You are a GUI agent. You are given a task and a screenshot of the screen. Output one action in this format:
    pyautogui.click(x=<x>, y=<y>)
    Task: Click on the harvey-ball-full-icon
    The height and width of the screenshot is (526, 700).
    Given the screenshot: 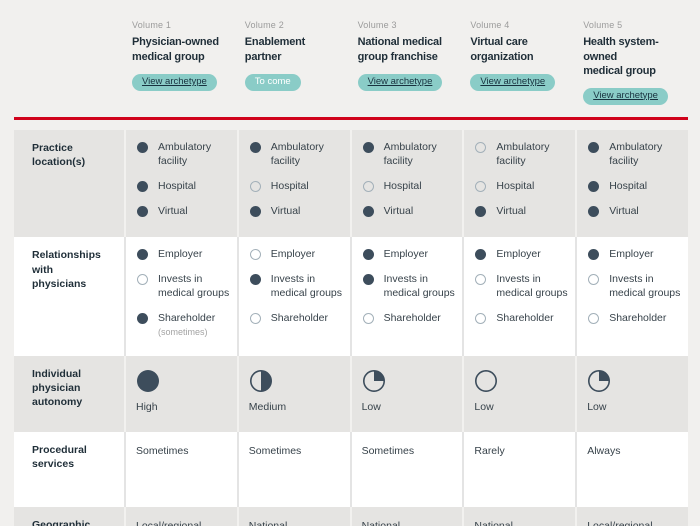 What is the action you would take?
    pyautogui.click(x=148, y=380)
    